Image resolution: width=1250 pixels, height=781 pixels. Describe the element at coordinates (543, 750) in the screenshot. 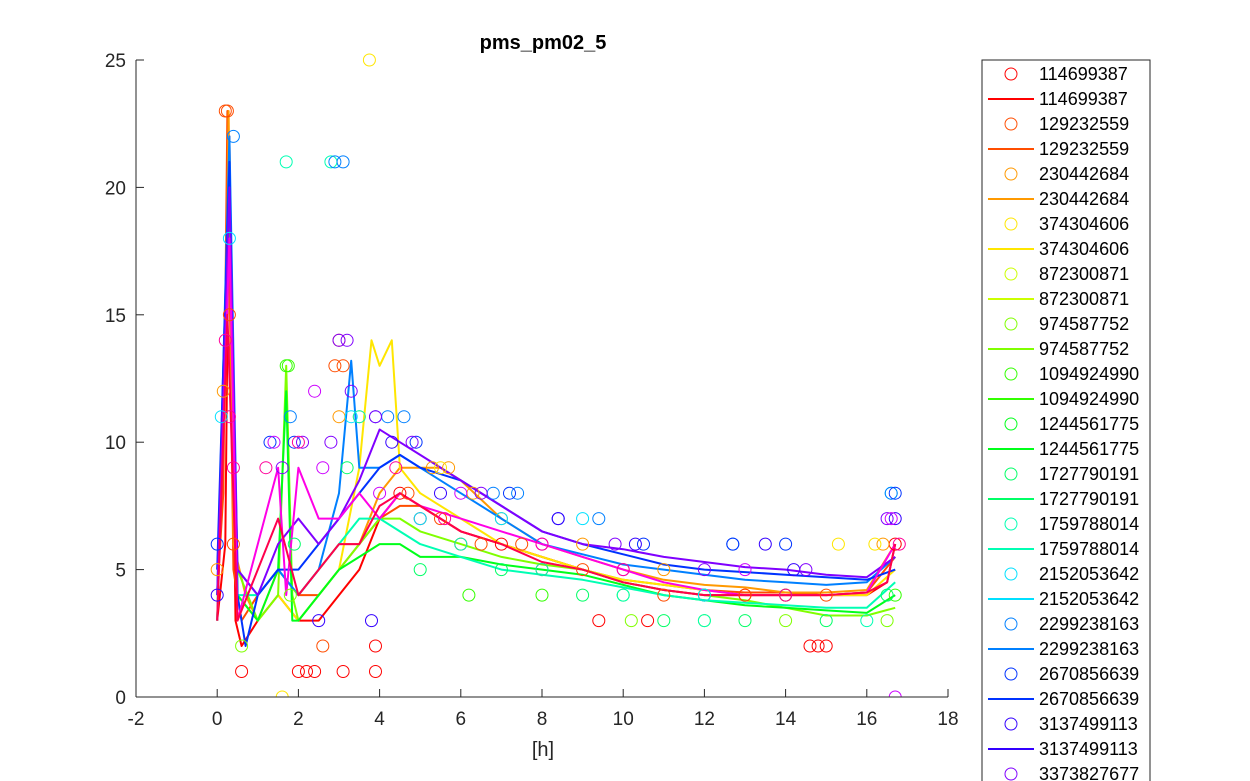

I see `x-axis-label: [h]` at that location.